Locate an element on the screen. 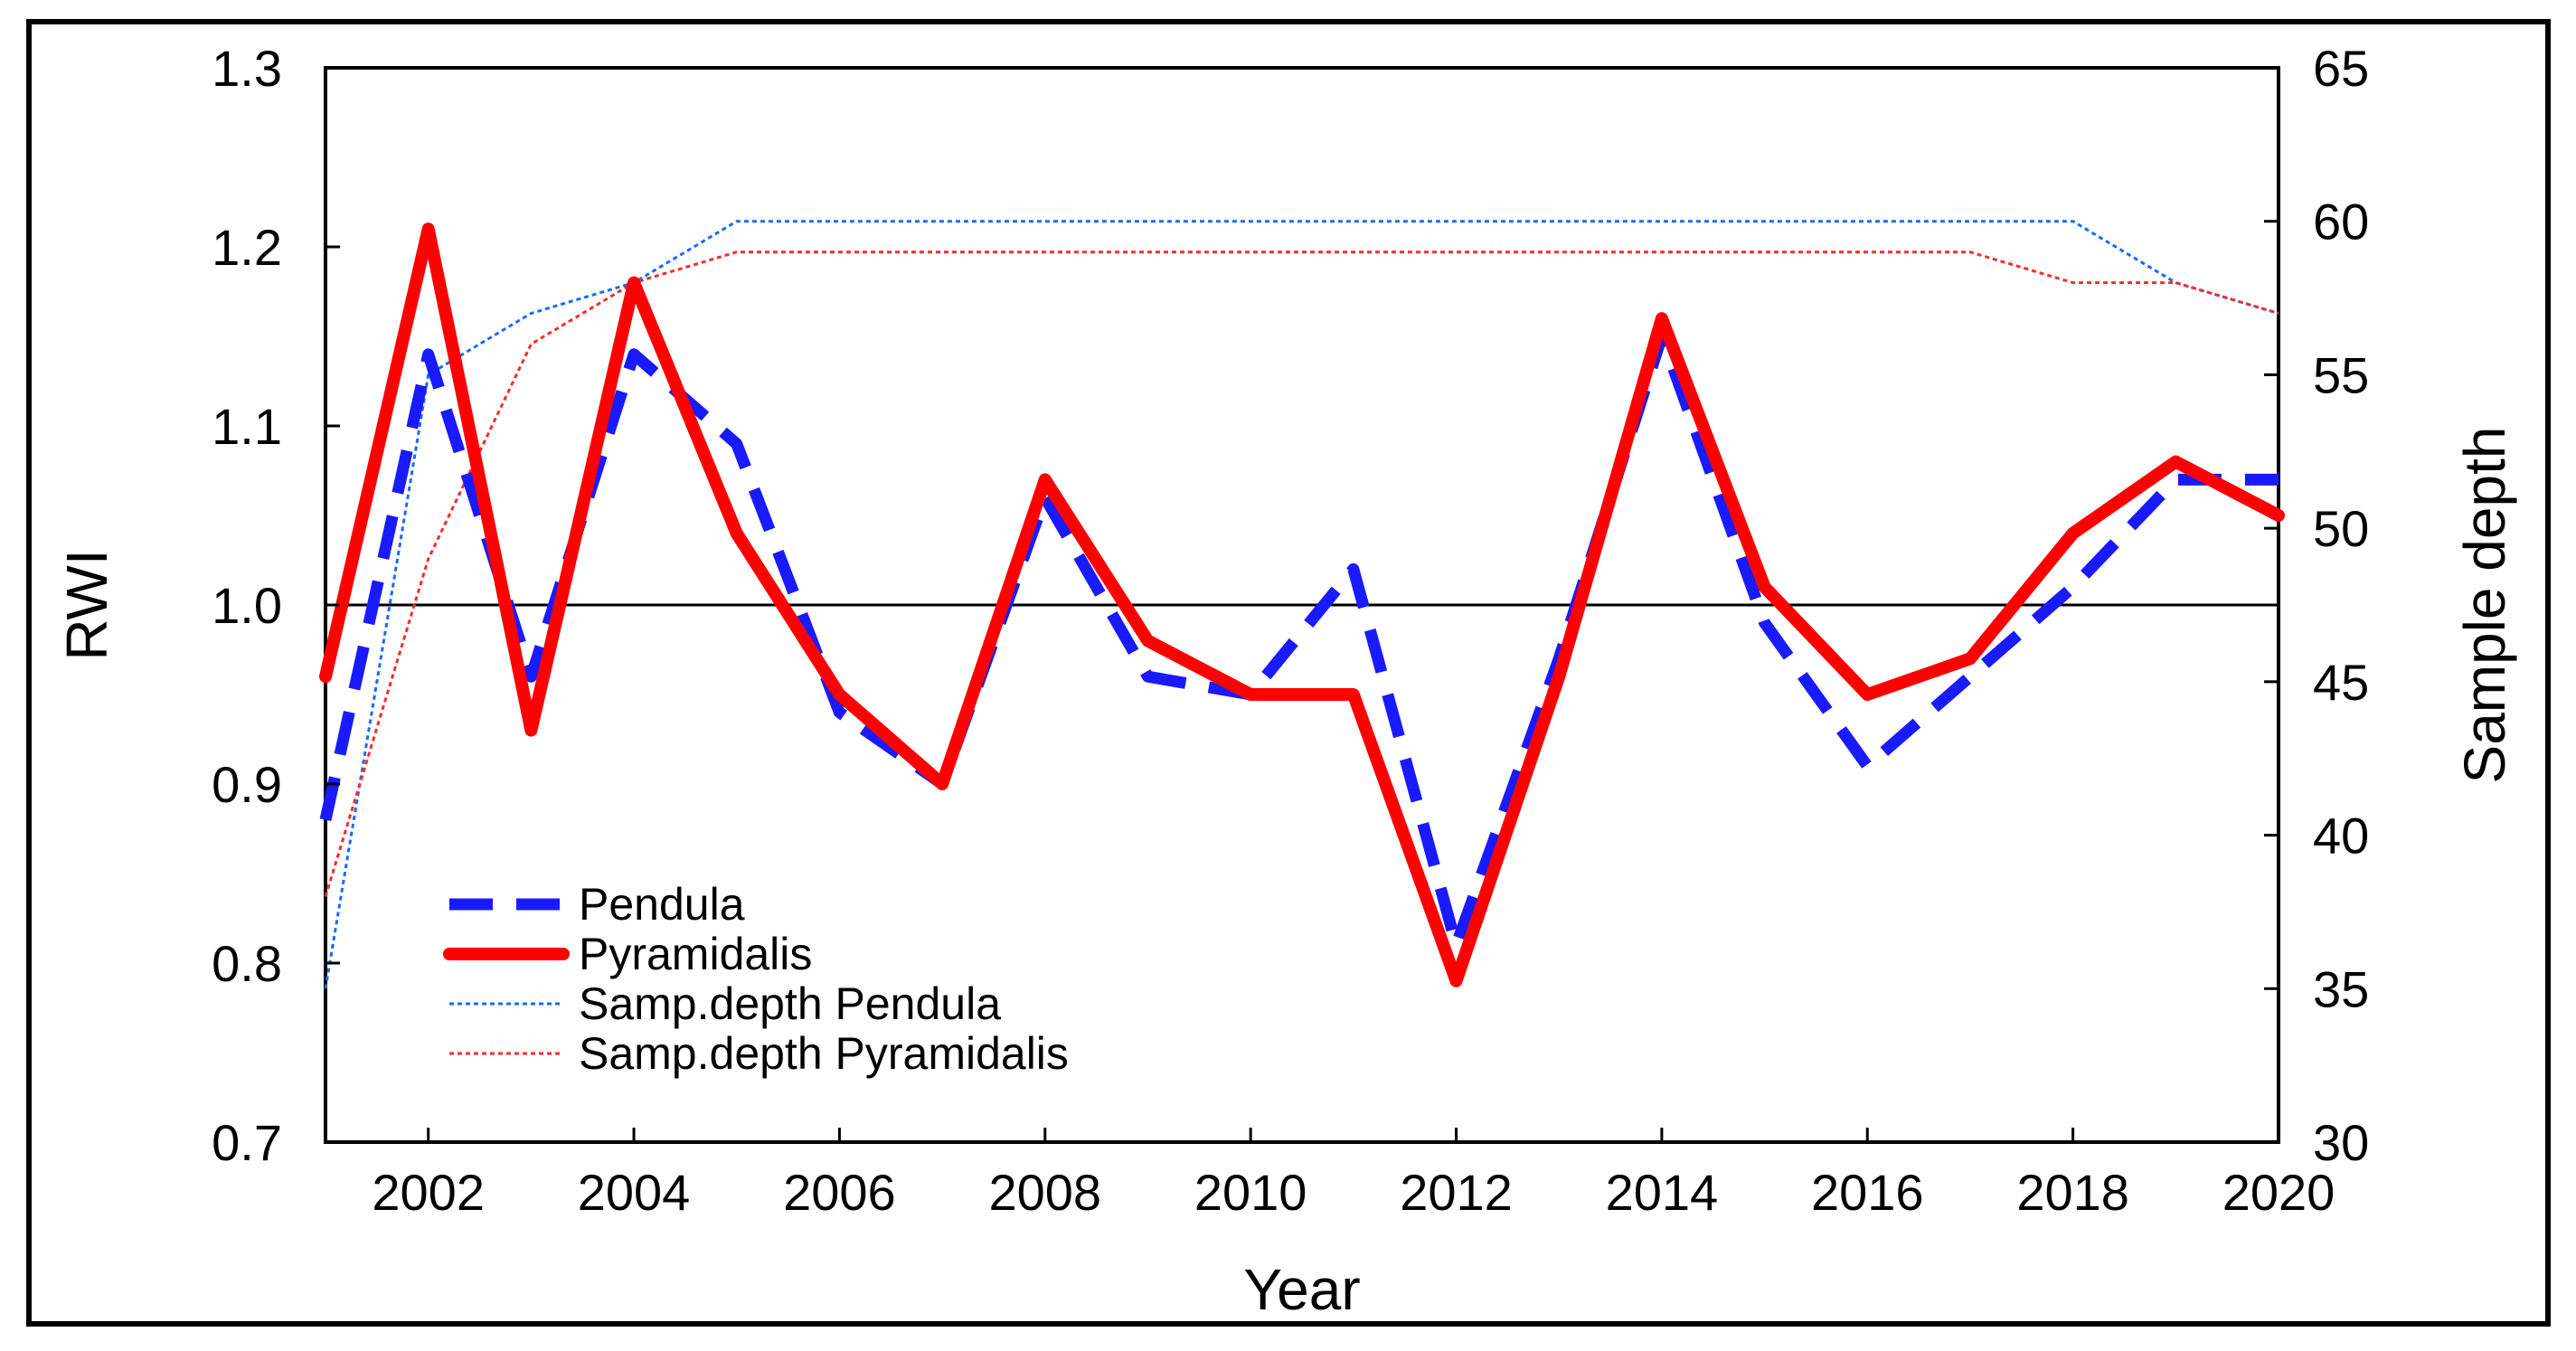 Image resolution: width=2576 pixels, height=1351 pixels. x-tick-label: 2008 is located at coordinates (1045, 1192).